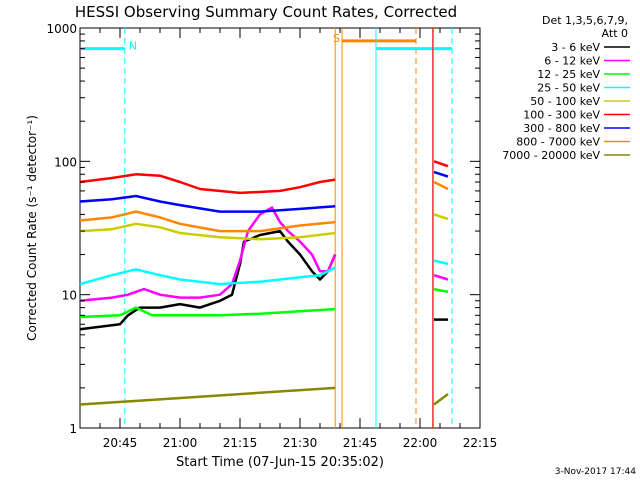 Image resolution: width=640 pixels, height=480 pixels. I want to click on y-tick-label: 100, so click(65, 162).